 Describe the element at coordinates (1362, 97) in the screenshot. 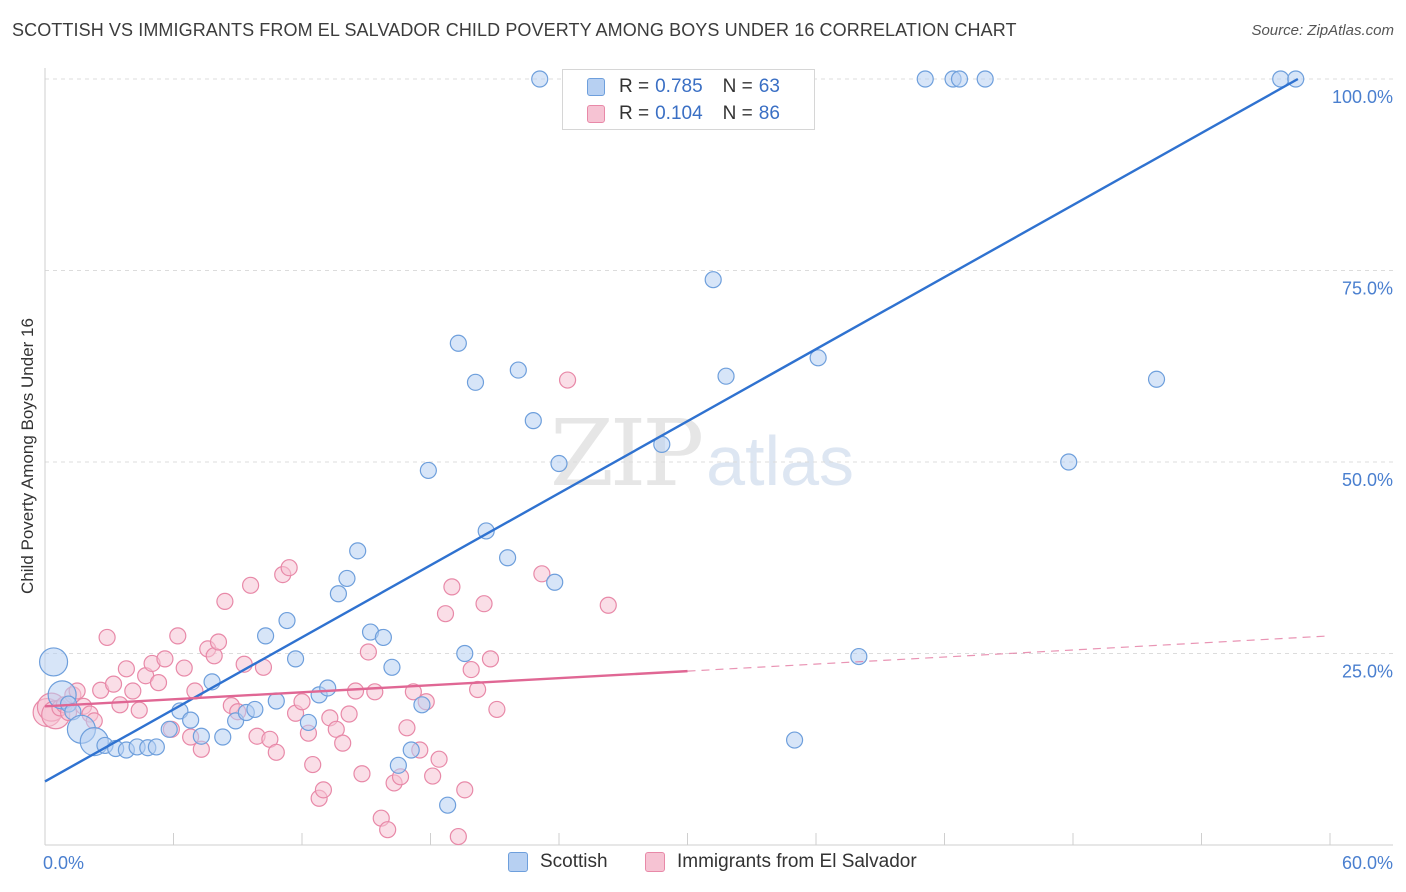

I see `y-tick-label: 100.0%` at that location.